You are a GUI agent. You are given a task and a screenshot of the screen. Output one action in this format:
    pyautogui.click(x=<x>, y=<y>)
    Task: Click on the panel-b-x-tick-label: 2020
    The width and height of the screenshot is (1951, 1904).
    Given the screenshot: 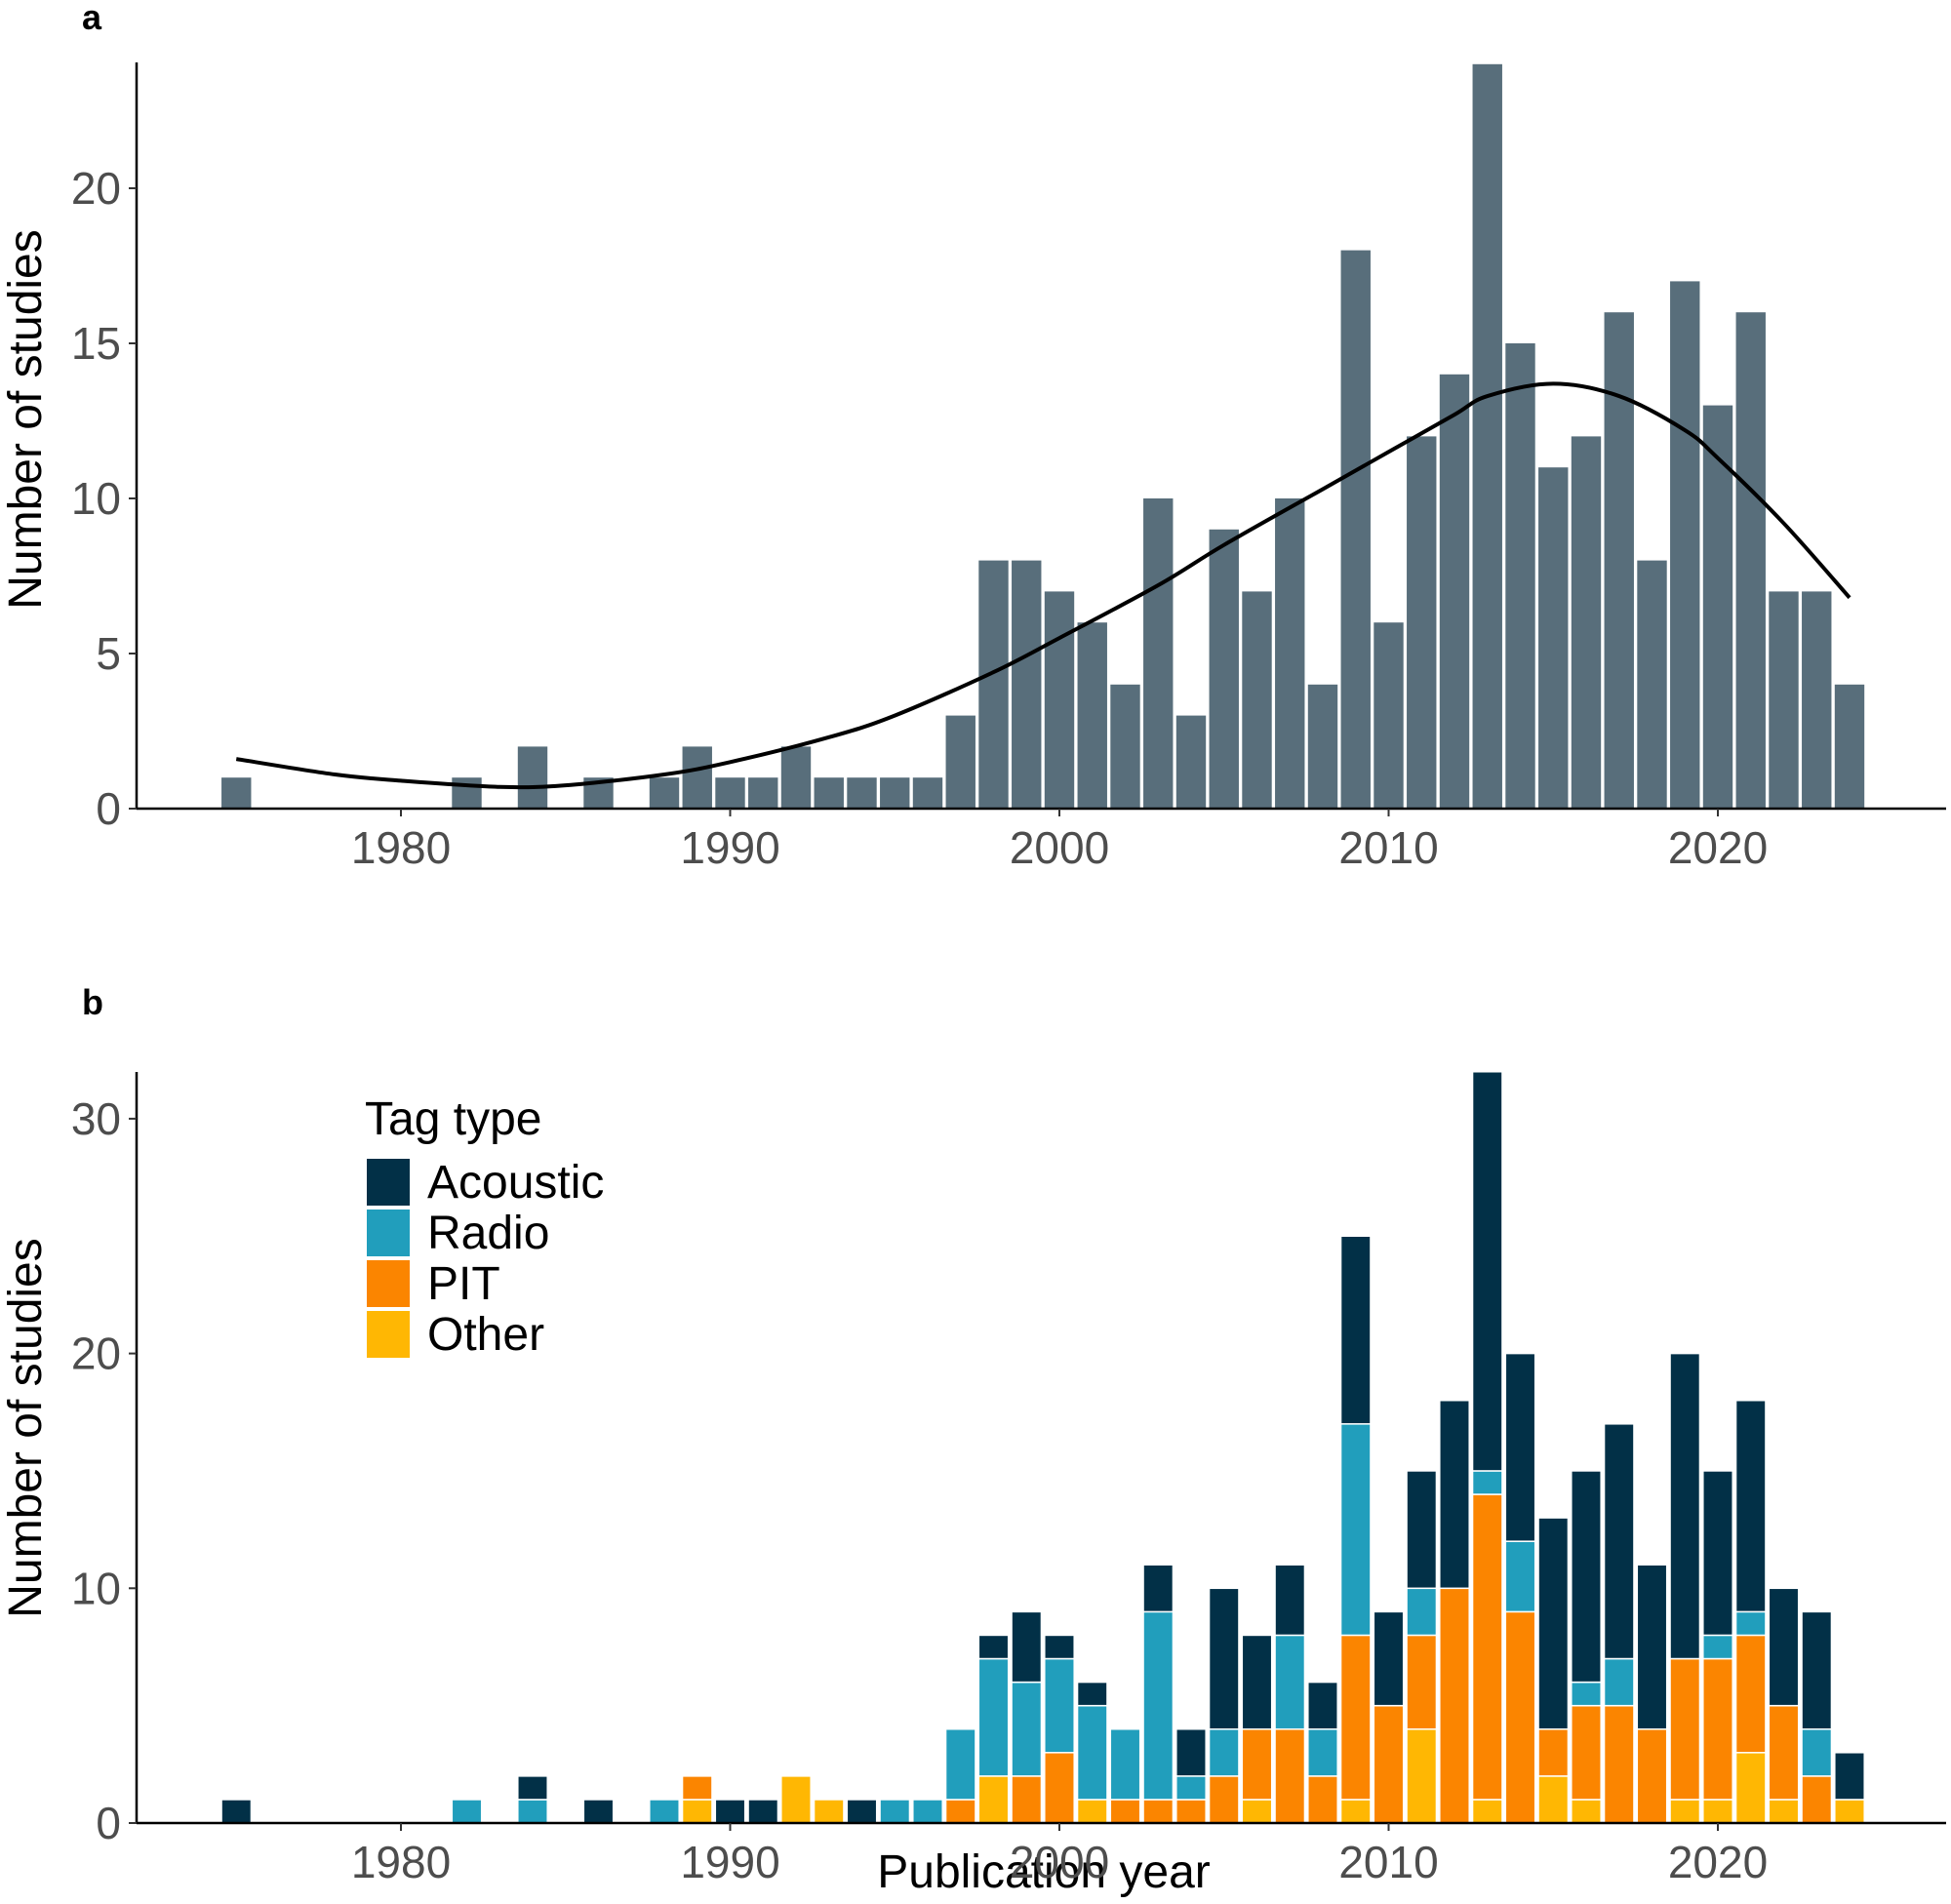 What is the action you would take?
    pyautogui.click(x=1718, y=1862)
    